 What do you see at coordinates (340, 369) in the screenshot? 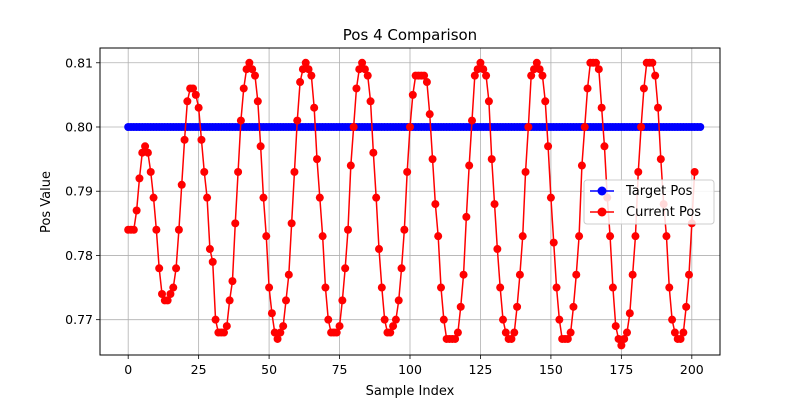
I see `x-tick-label: 75` at bounding box center [340, 369].